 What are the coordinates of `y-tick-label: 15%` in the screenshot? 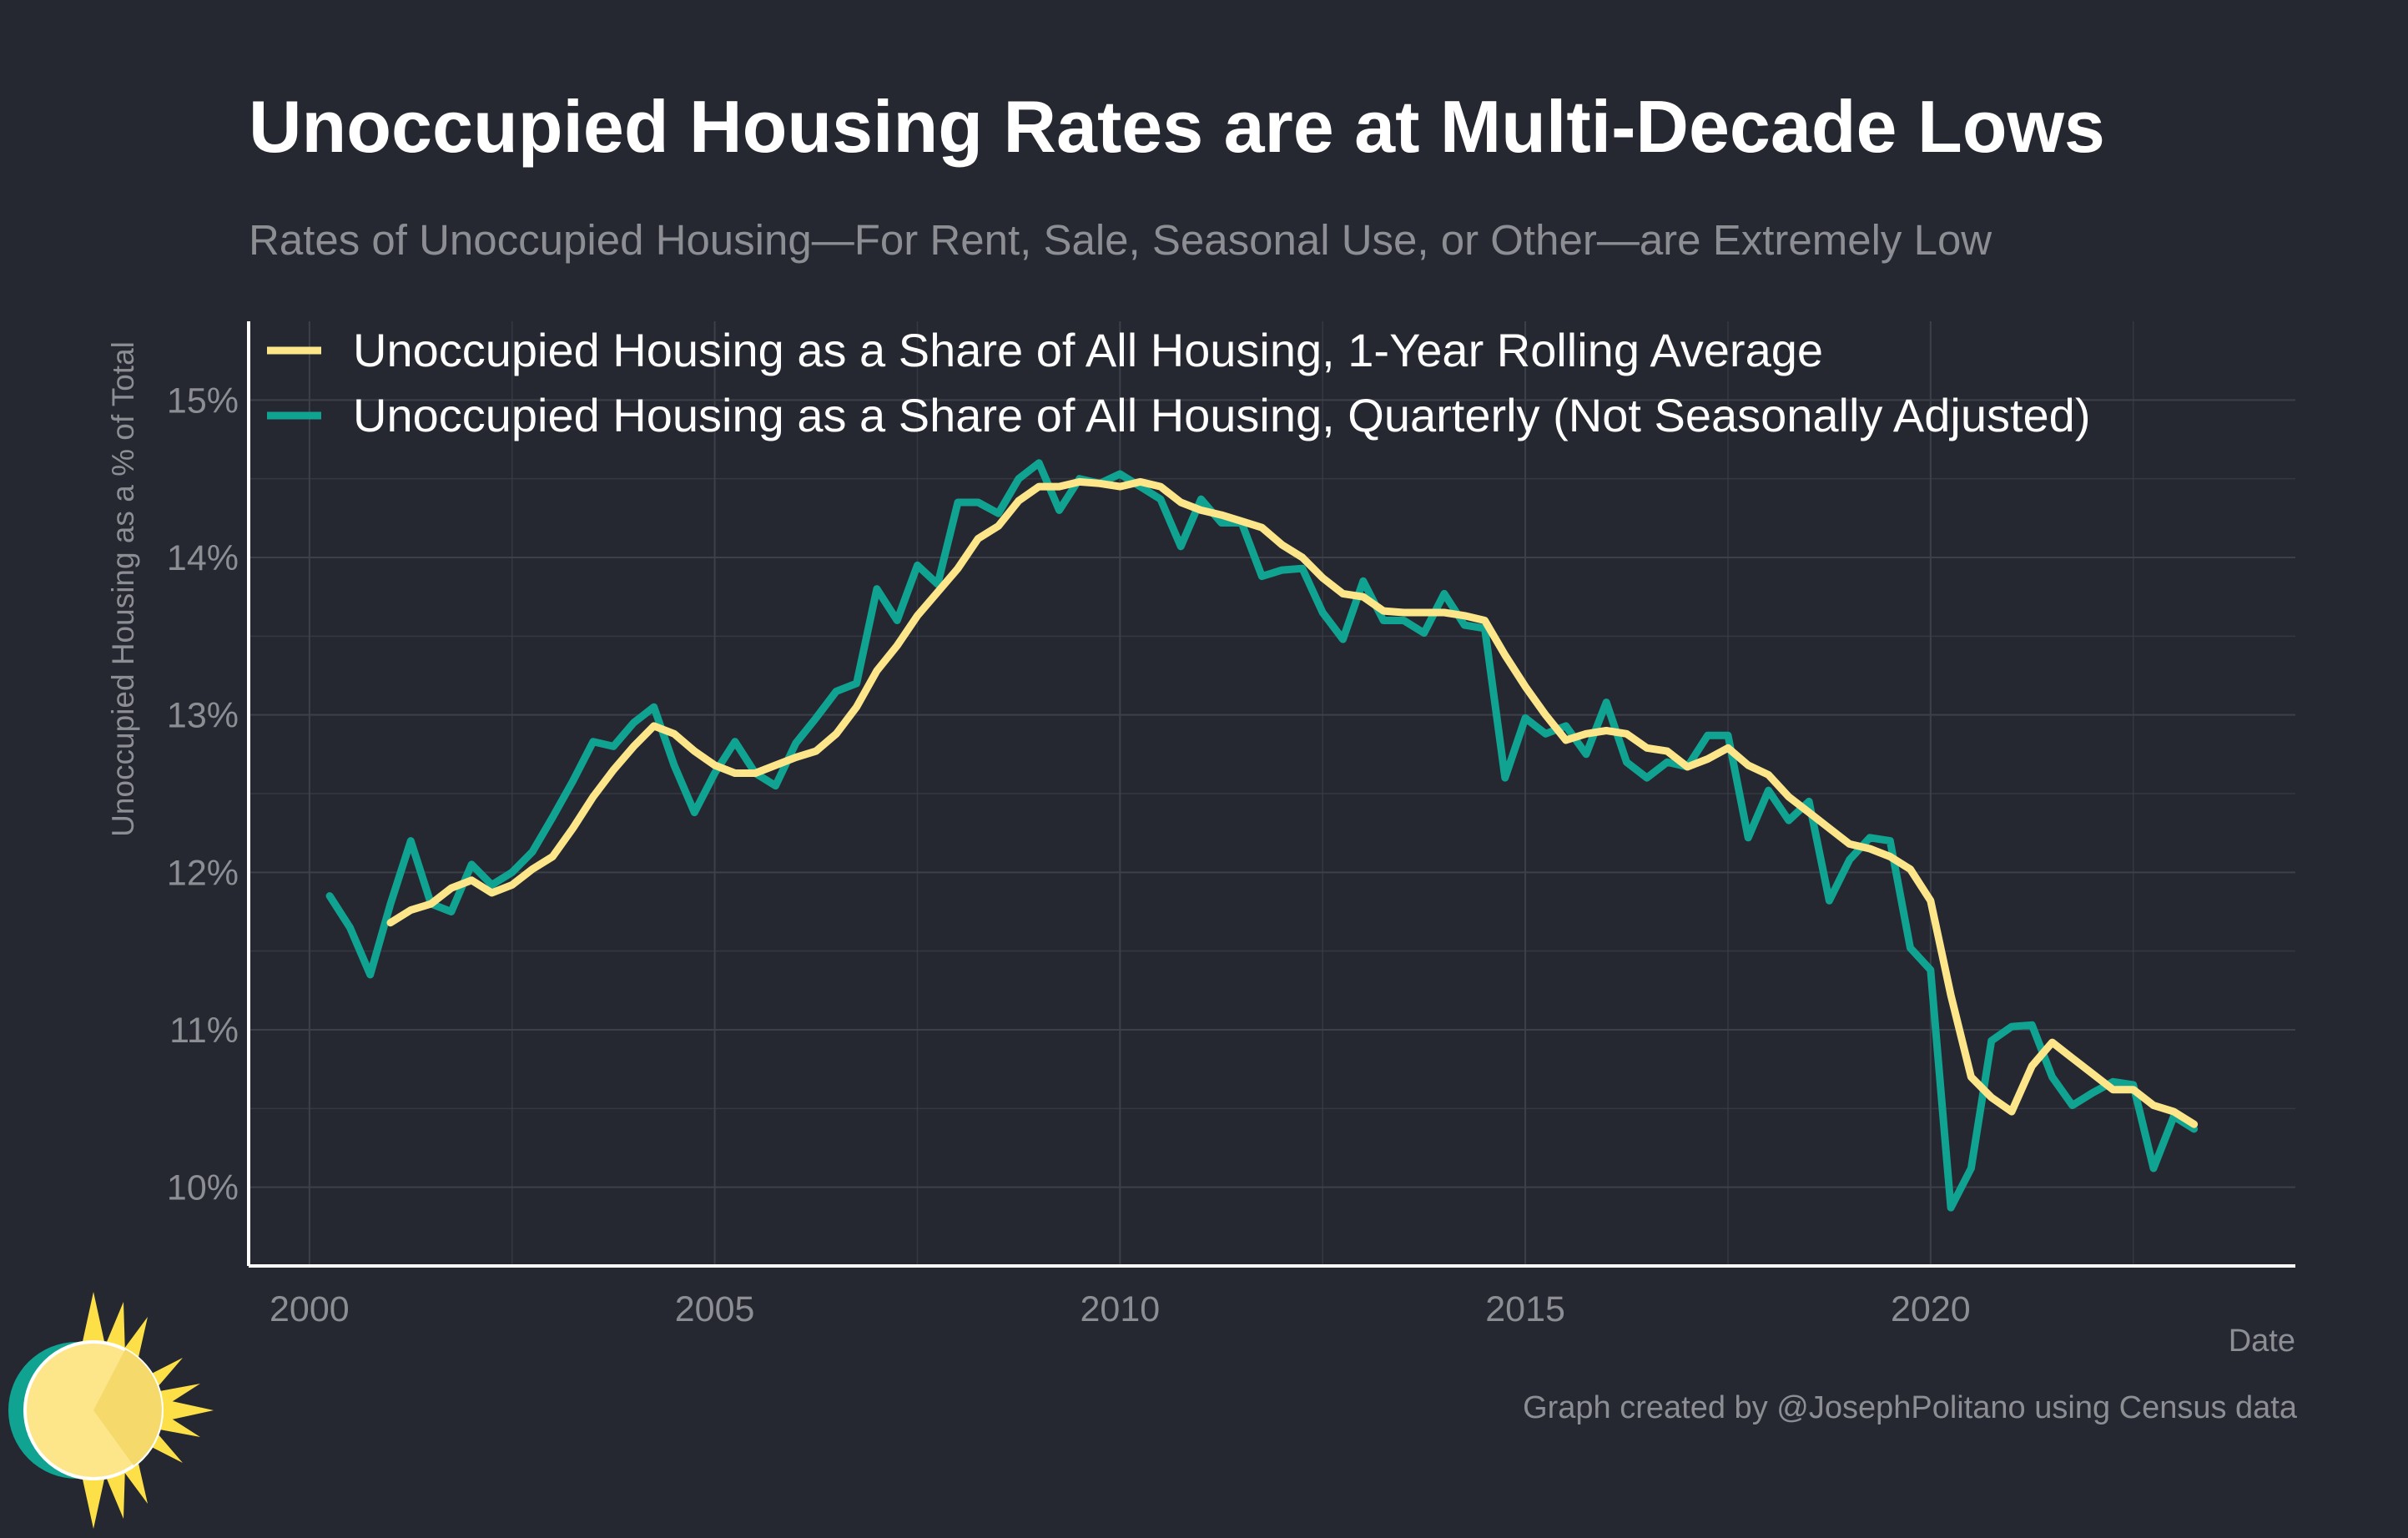 It's located at (203, 401).